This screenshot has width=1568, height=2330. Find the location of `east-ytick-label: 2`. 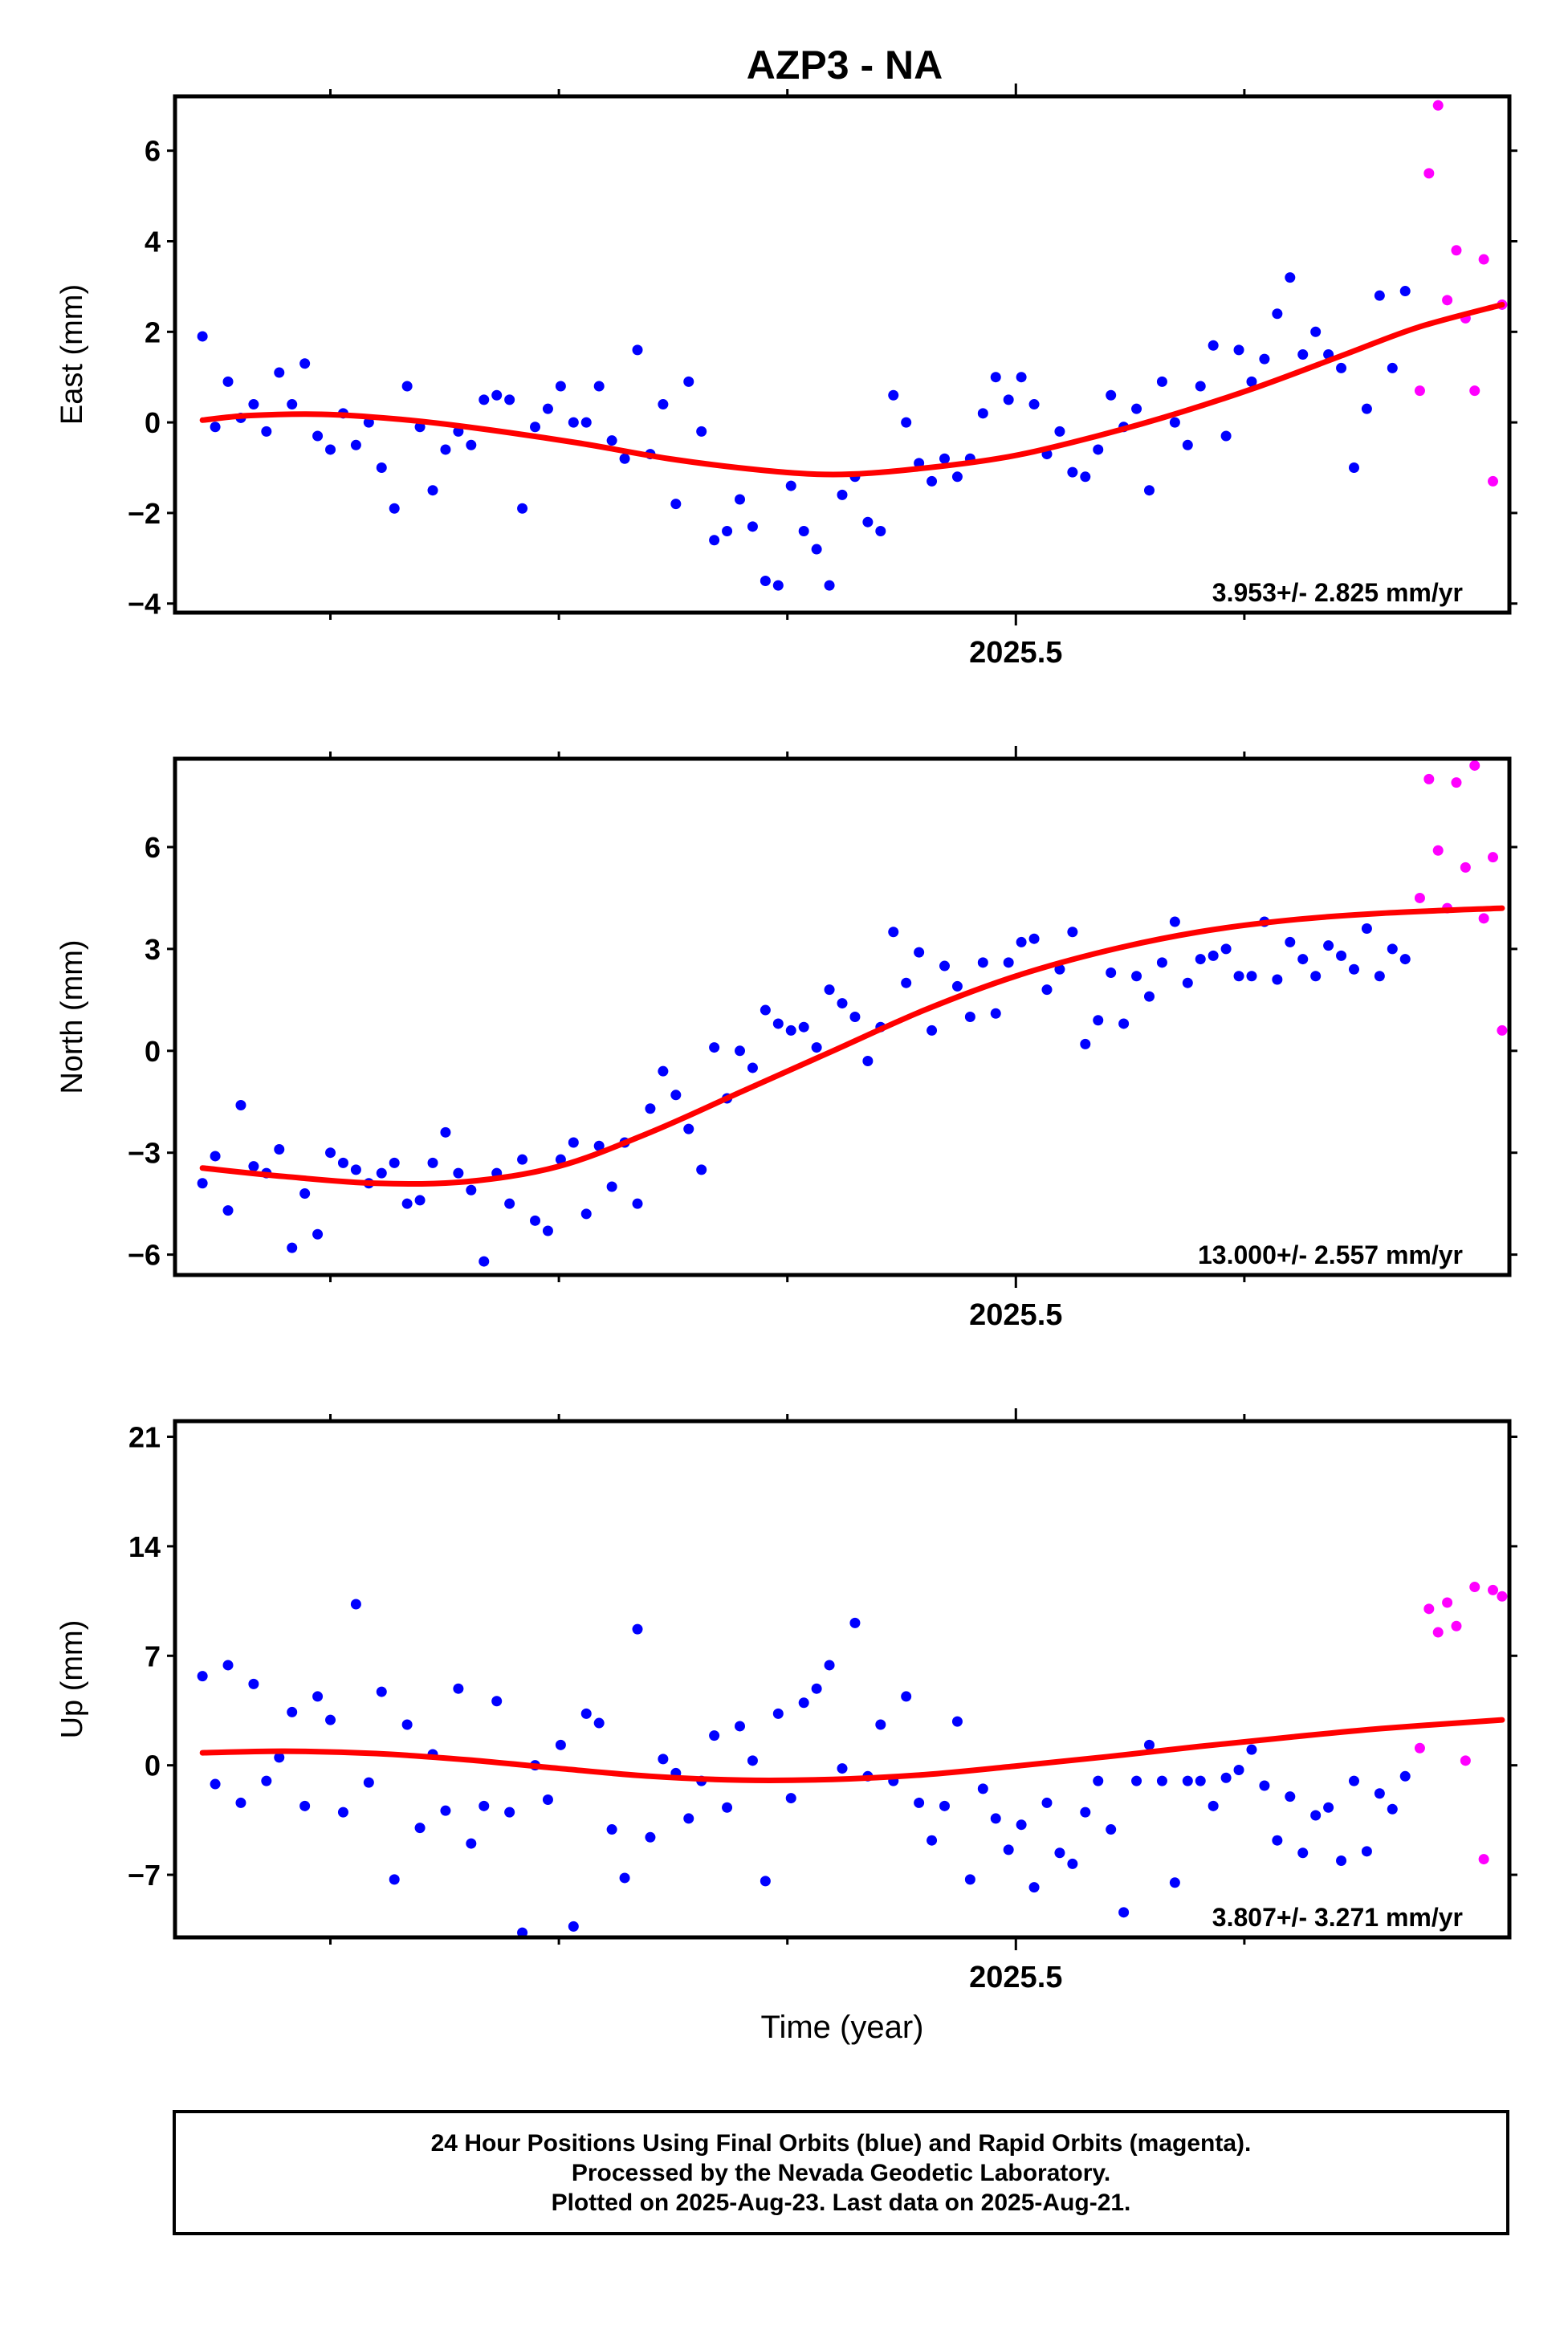

east-ytick-label: 2 is located at coordinates (153, 332).